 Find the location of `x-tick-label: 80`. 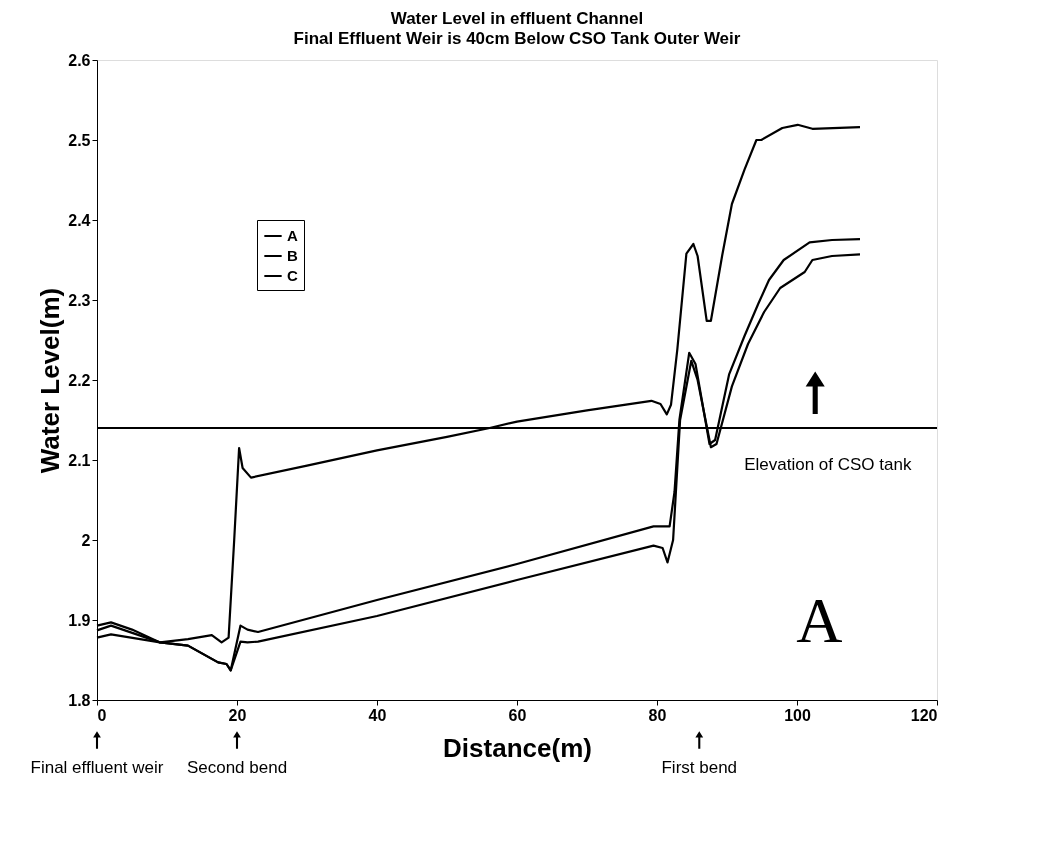

x-tick-label: 80 is located at coordinates (657, 715).